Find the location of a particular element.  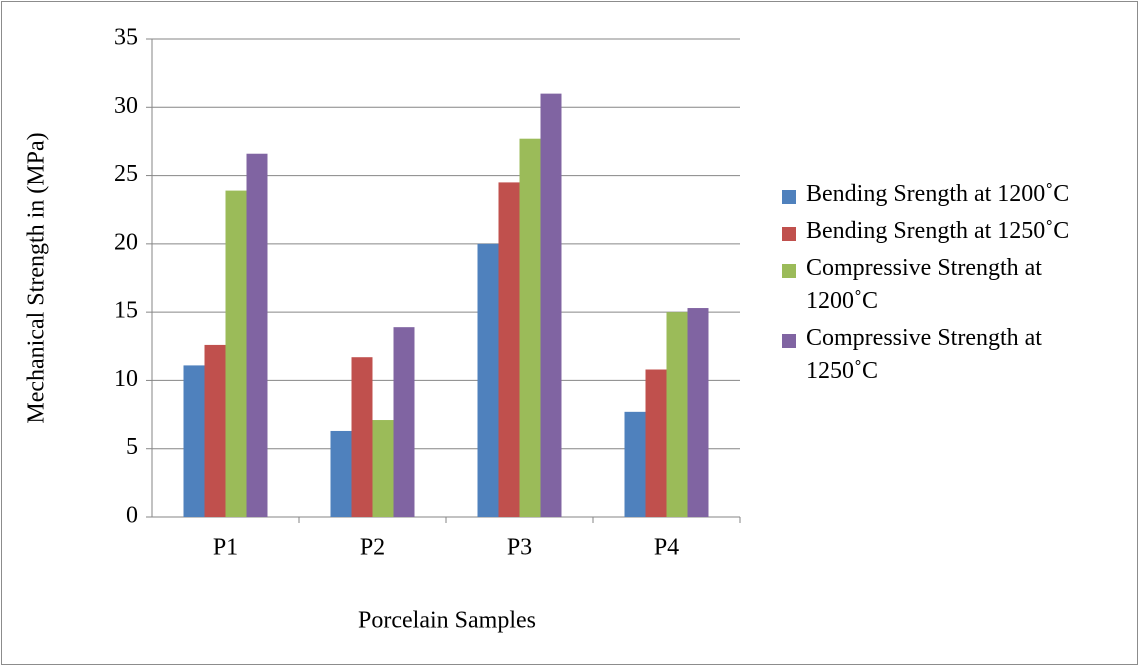

legend-item: Bending Srength at 1250˚C is located at coordinates (947, 231).